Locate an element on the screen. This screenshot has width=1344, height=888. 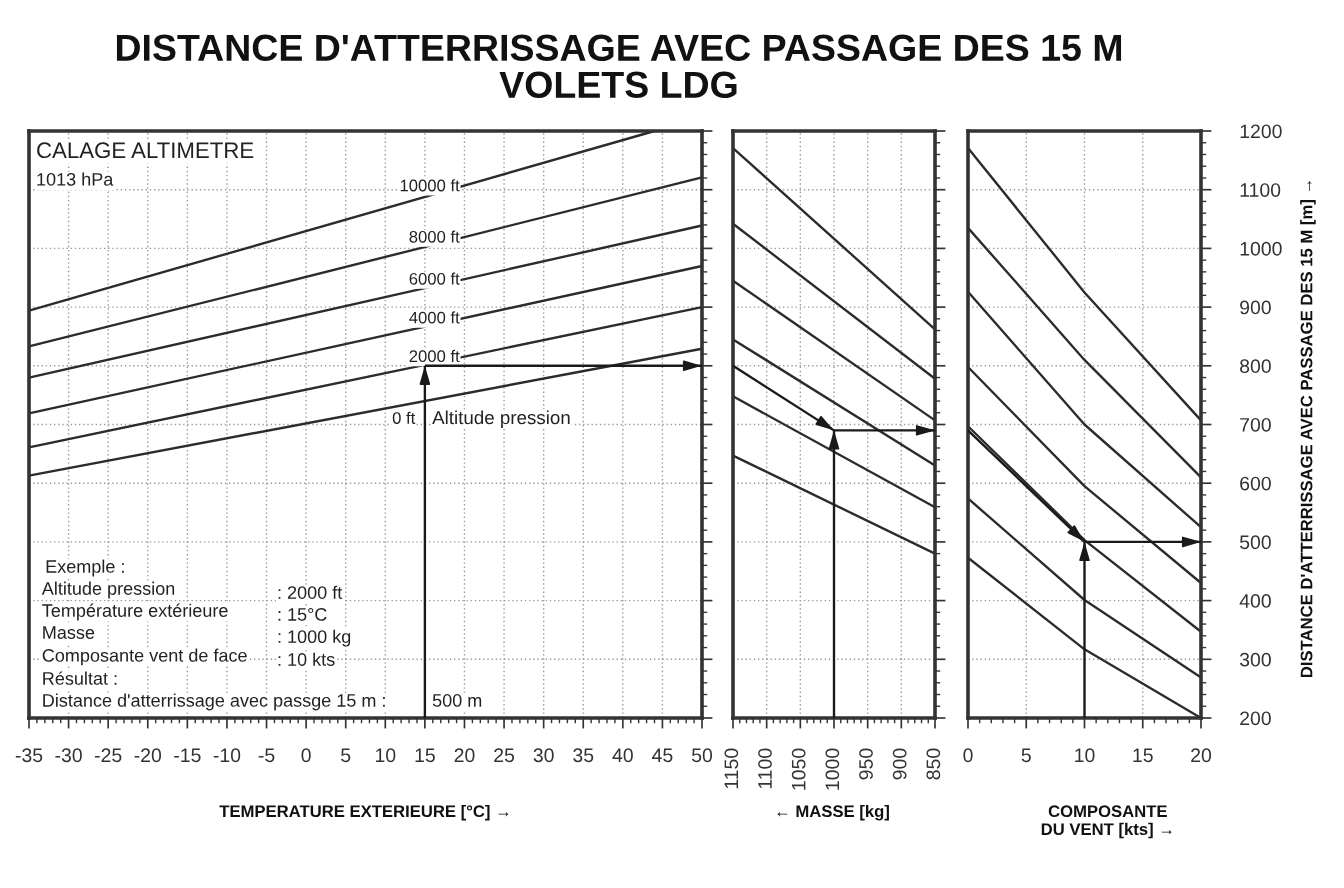
x-axis-title: ← MASSE [kg] is located at coordinates (833, 812).